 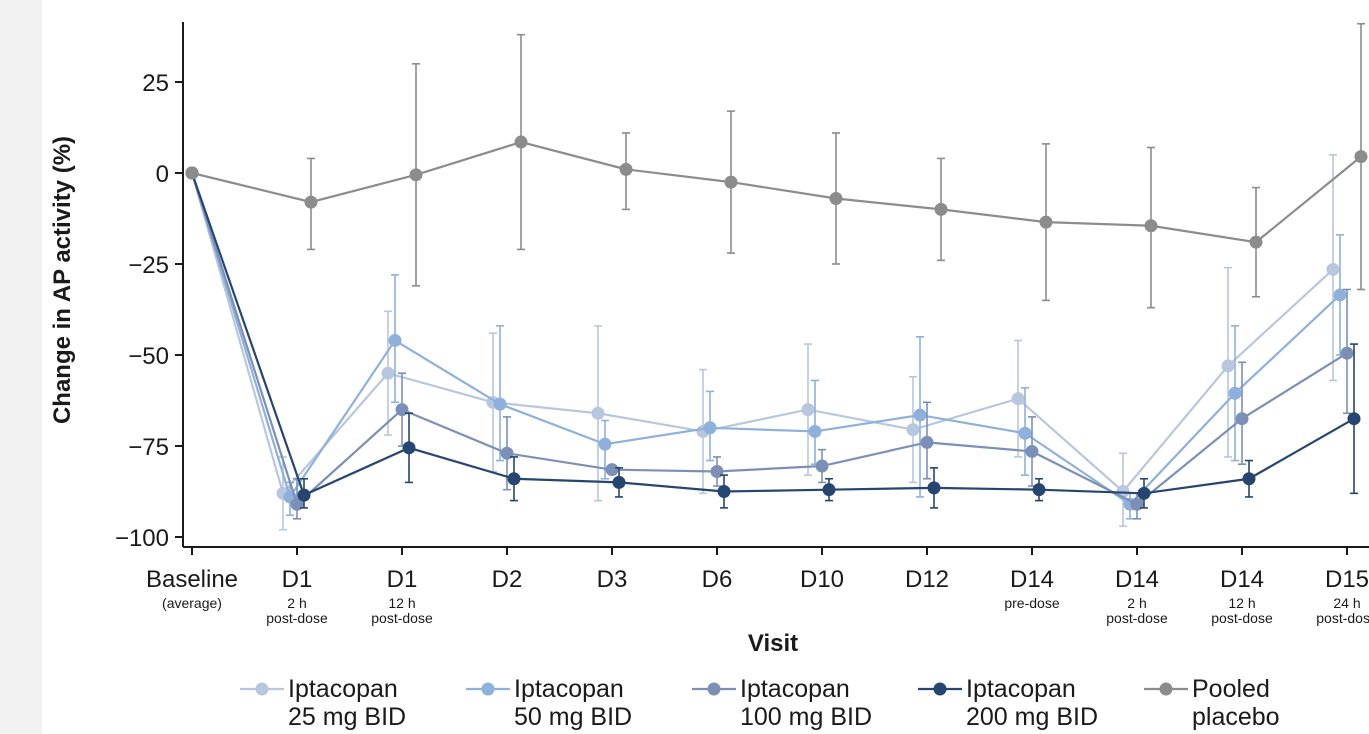 I want to click on y-axis-label: Change in AP activity (%), so click(x=62, y=280).